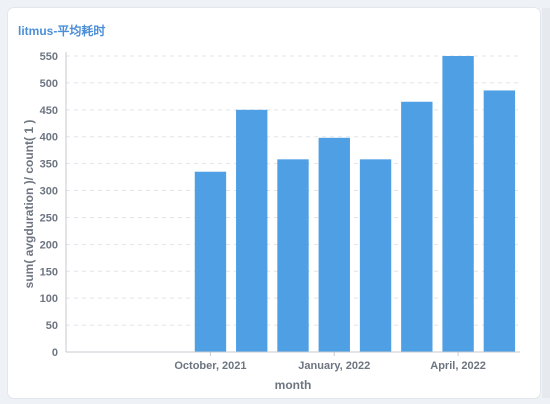 The image size is (550, 404). I want to click on y-tick-label: 50, so click(52, 326).